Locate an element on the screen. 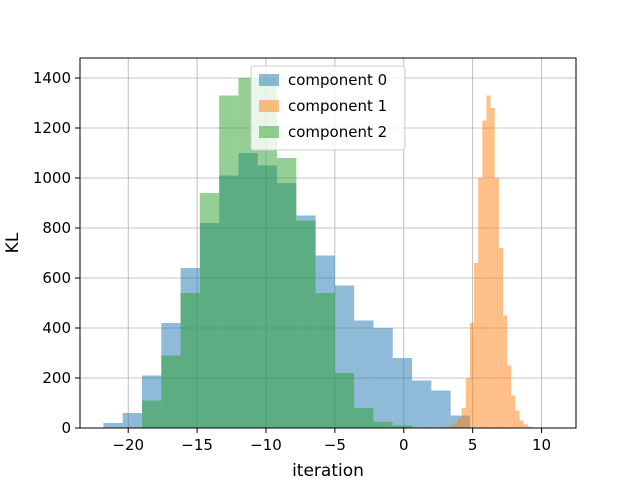  x-tick-label: −10 is located at coordinates (266, 445).